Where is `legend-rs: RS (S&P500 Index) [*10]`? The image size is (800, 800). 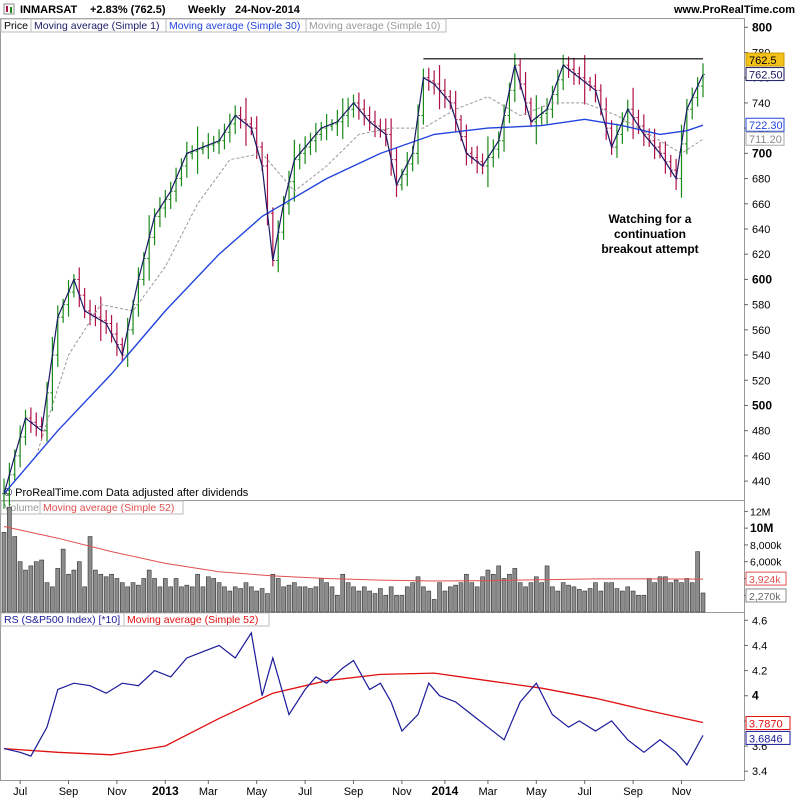
legend-rs: RS (S&P500 Index) [*10] is located at coordinates (62, 620).